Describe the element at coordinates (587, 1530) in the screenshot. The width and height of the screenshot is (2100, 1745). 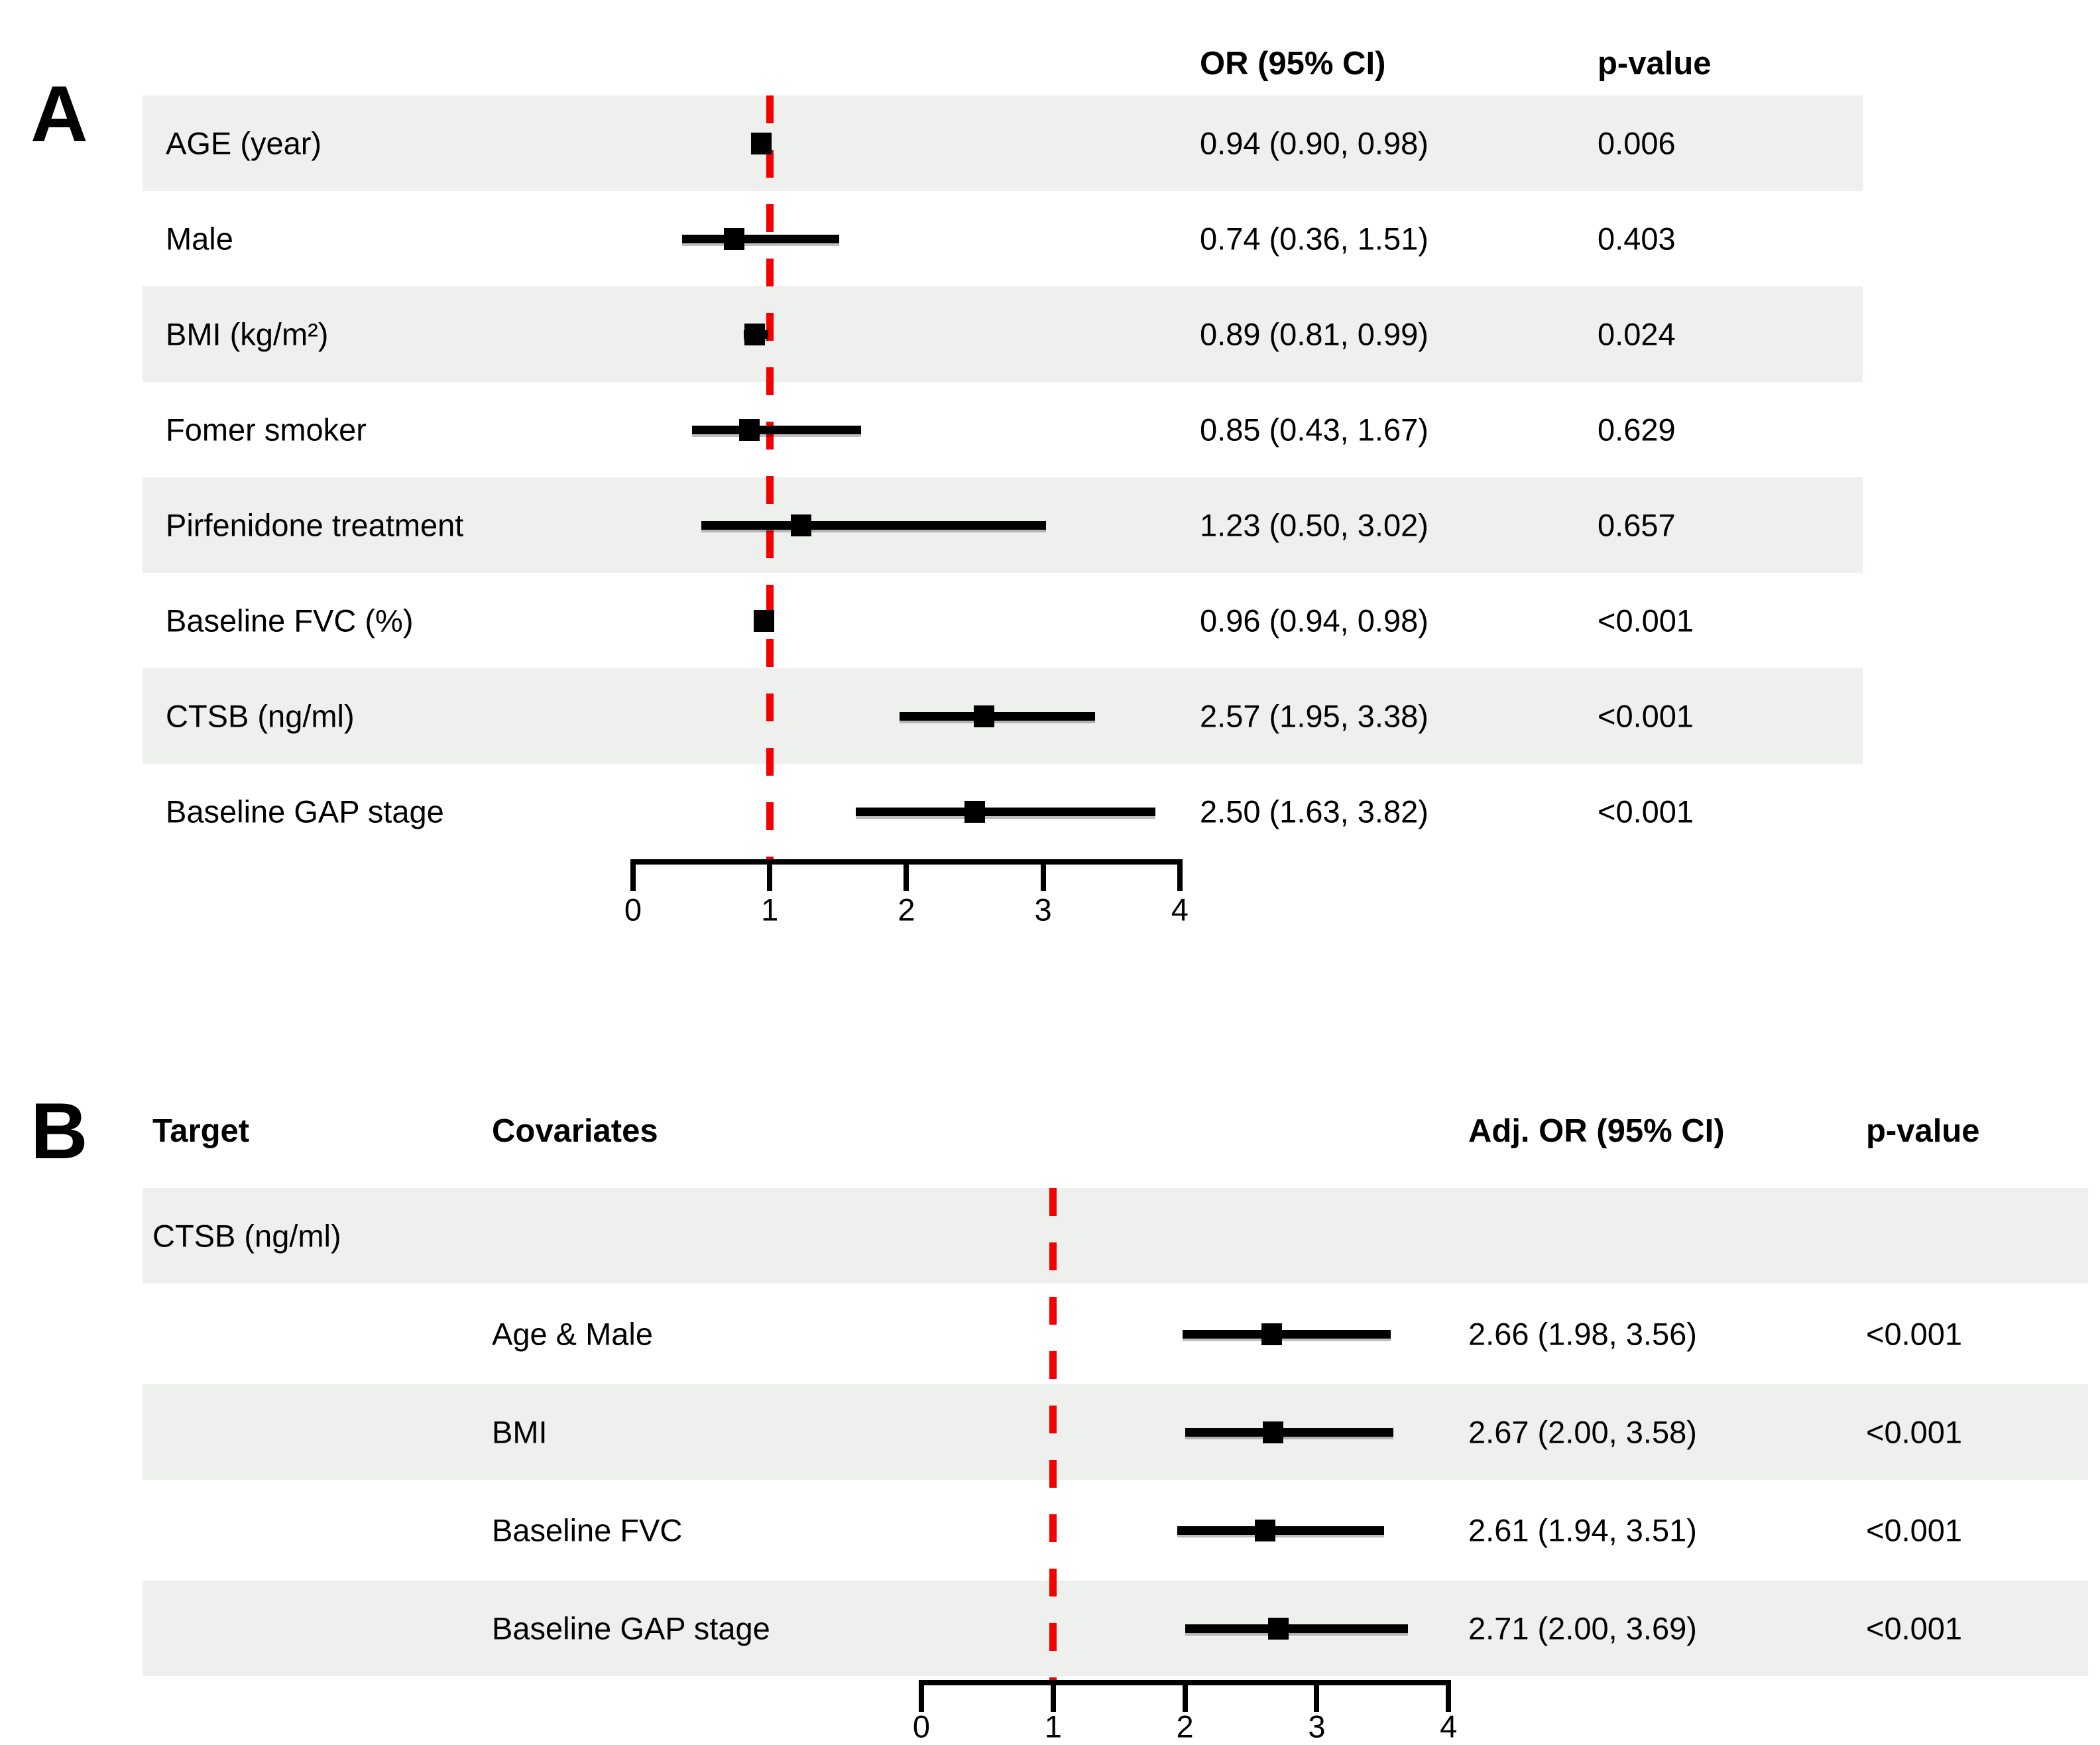
I see `row-label: Baseline FVC` at that location.